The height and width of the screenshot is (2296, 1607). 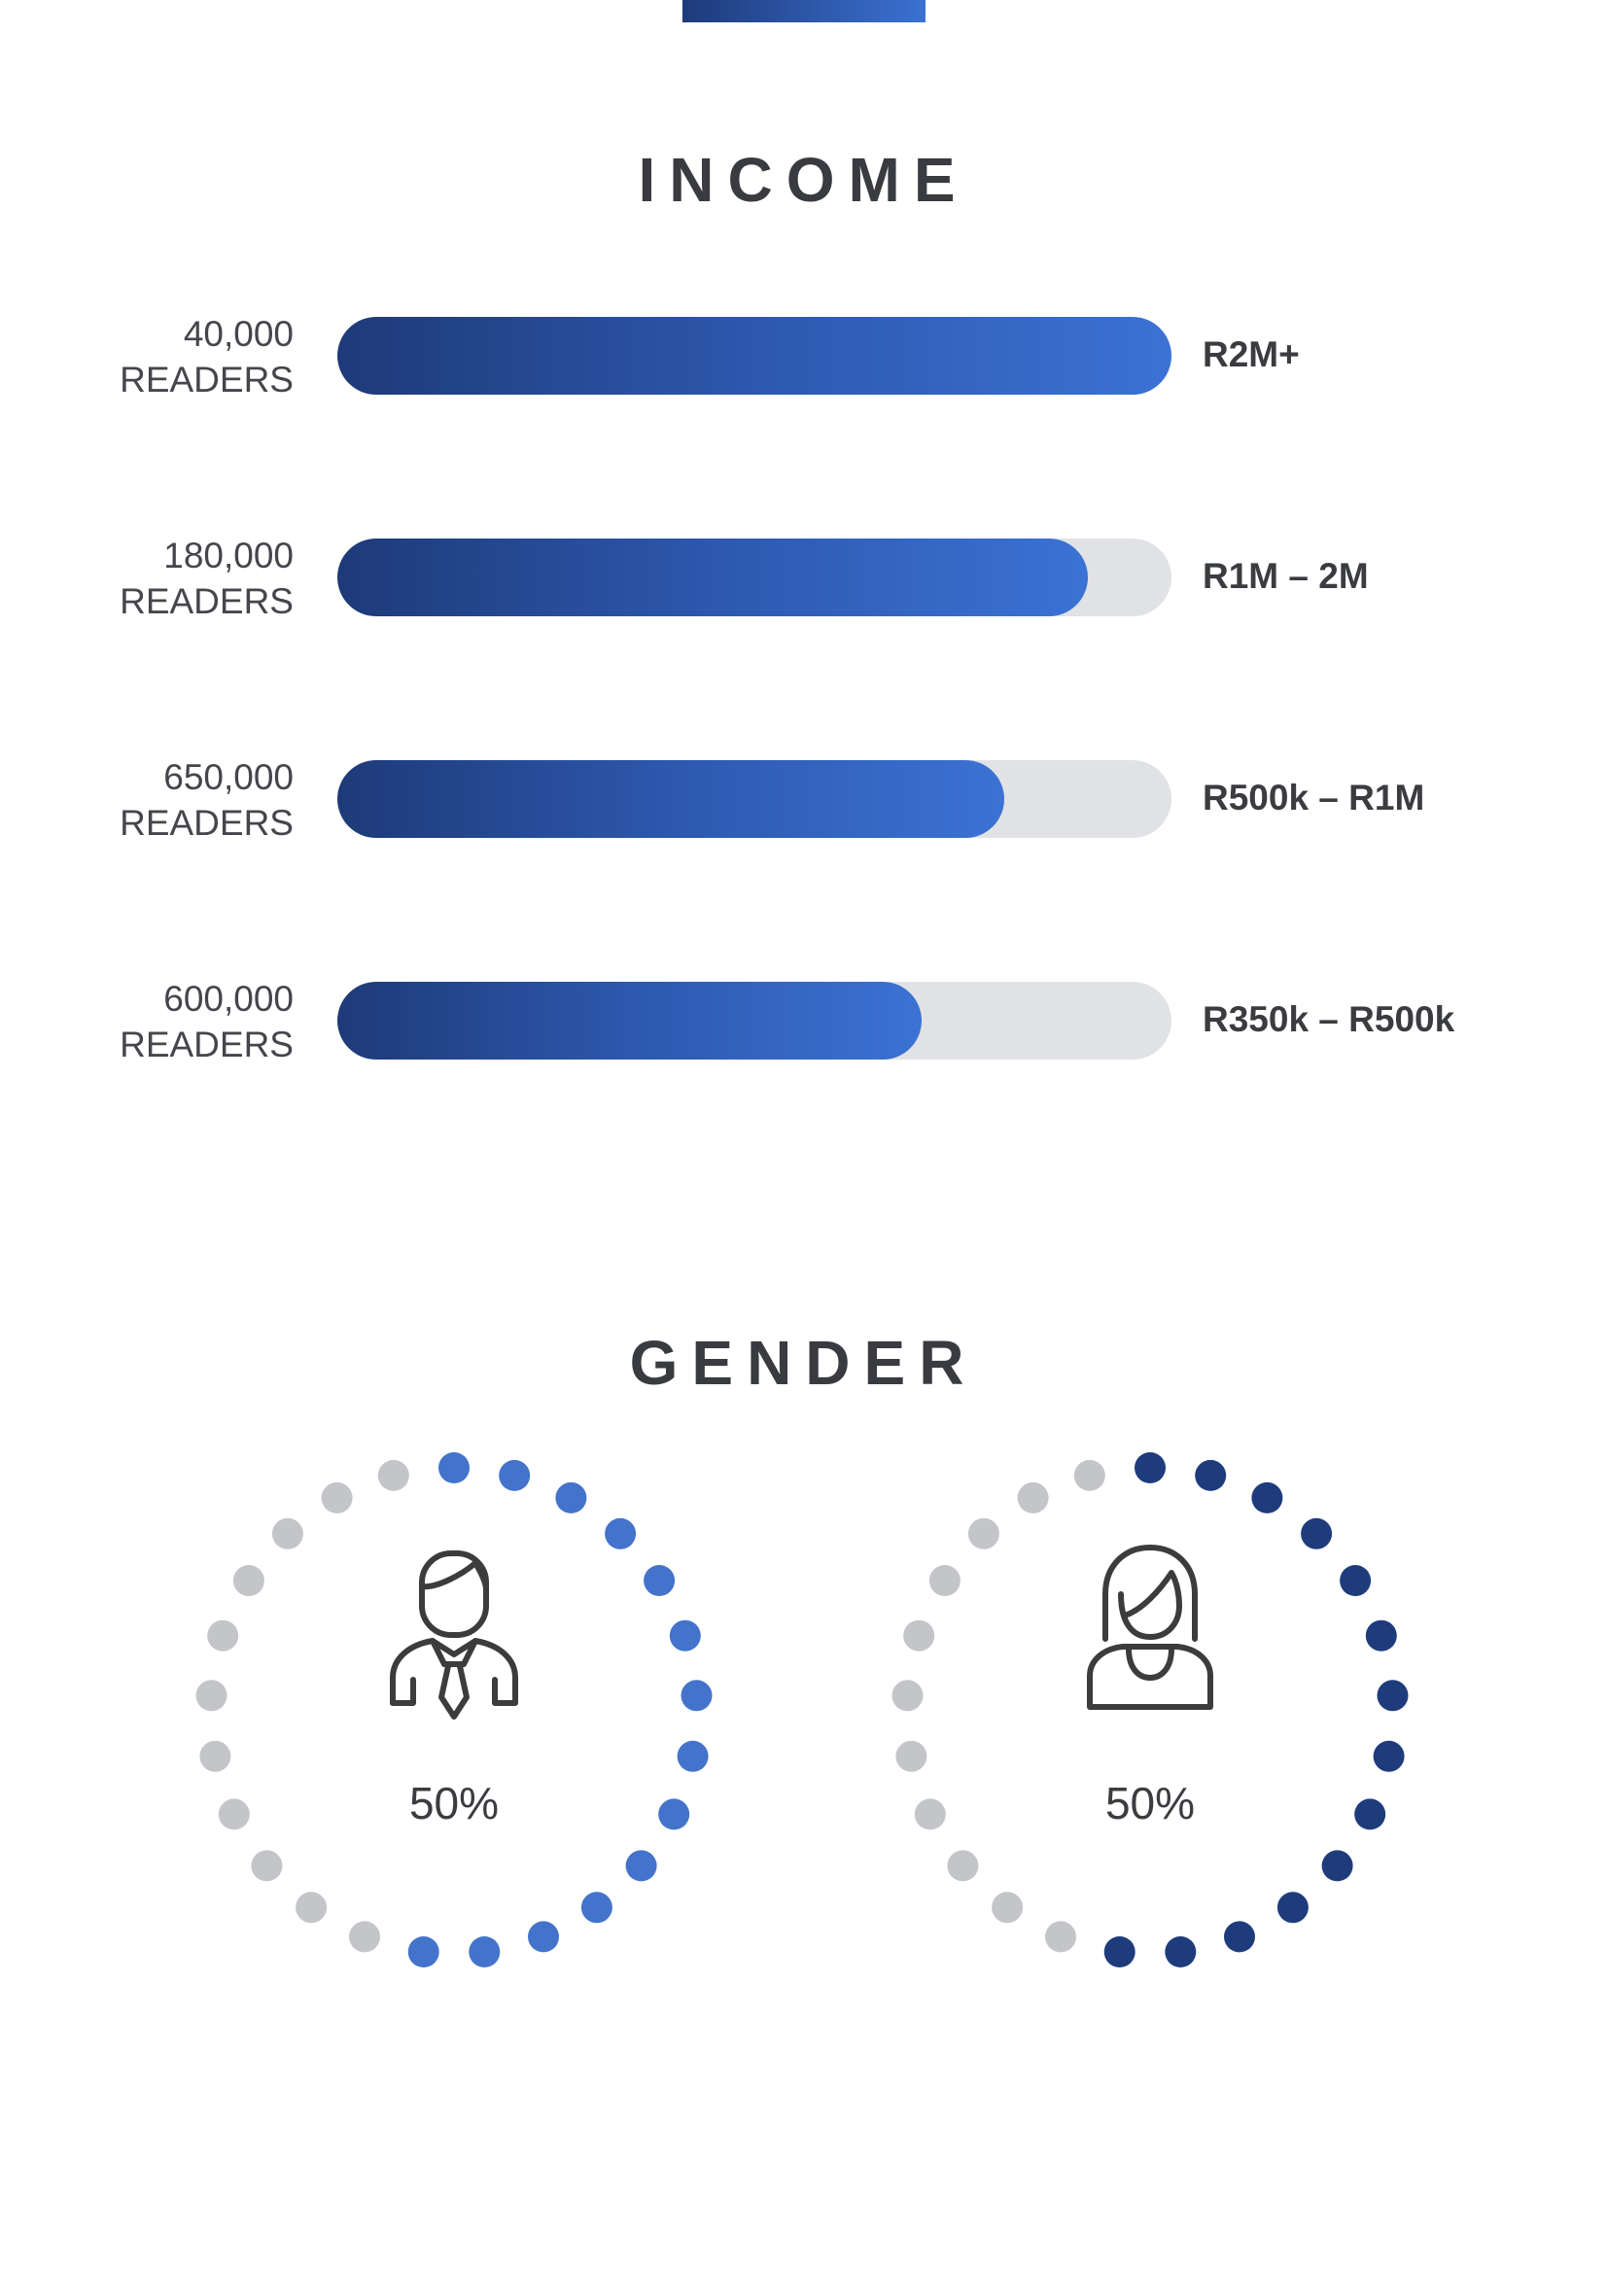 What do you see at coordinates (803, 1363) in the screenshot?
I see `gender-title: GENDER` at bounding box center [803, 1363].